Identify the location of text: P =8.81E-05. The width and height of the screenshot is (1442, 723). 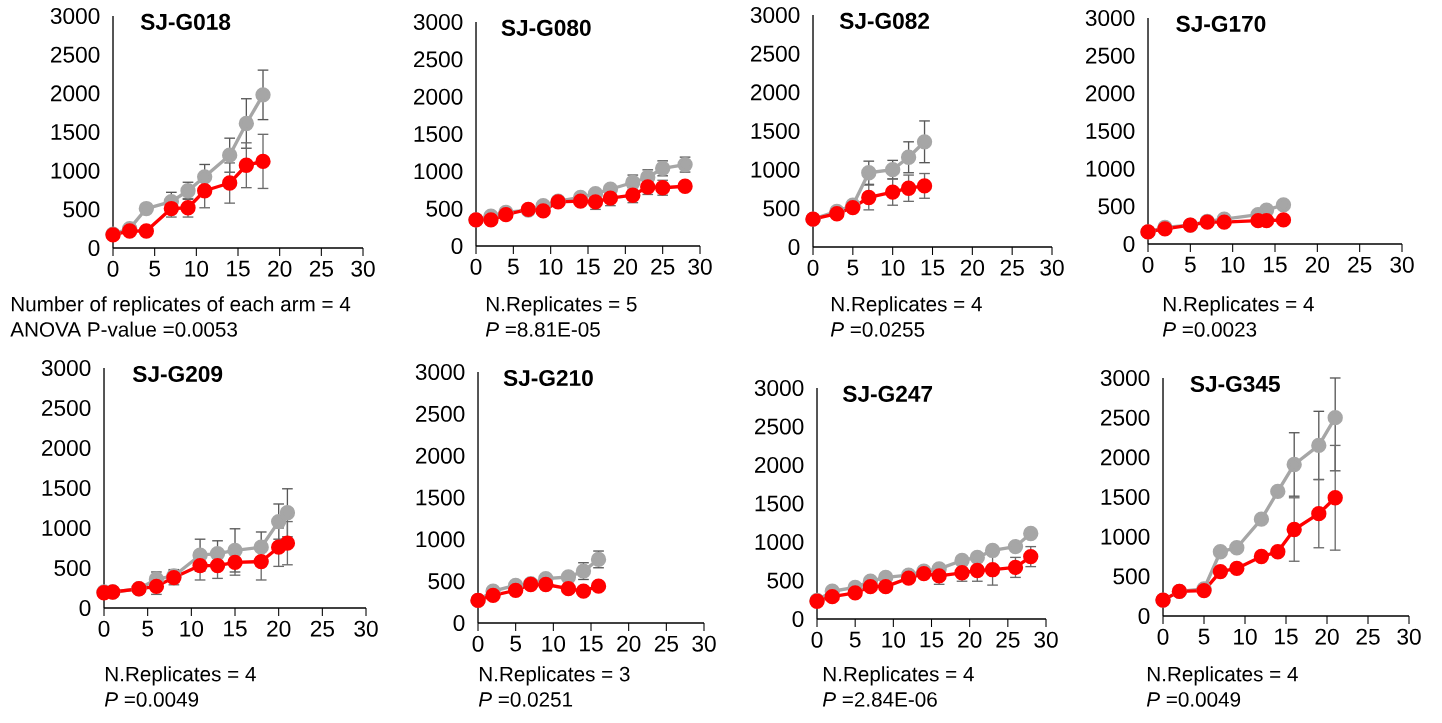
(542, 329).